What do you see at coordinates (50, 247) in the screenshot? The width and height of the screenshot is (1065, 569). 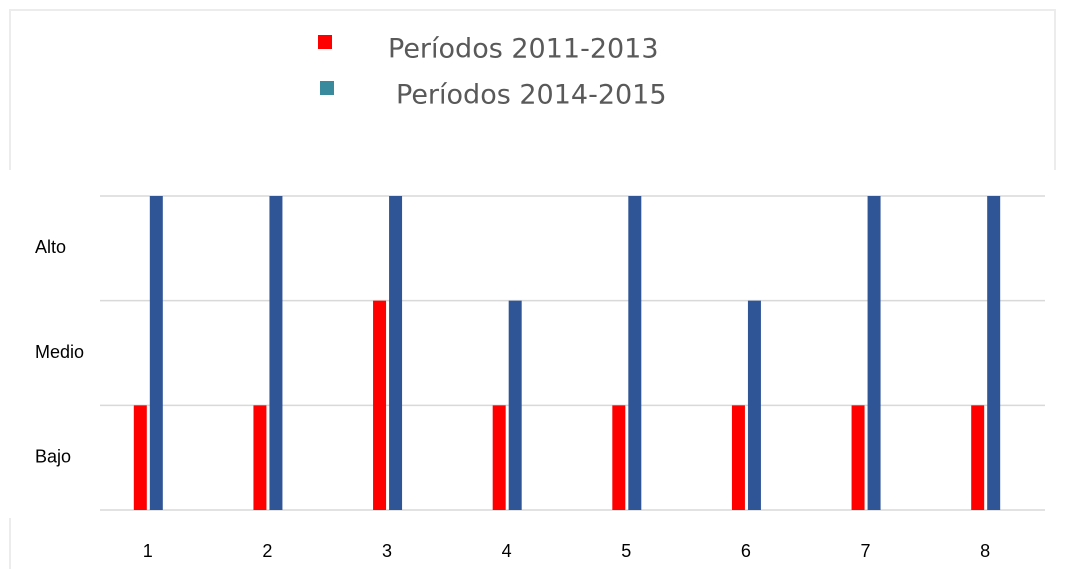 I see `y-tick-label: Alto` at bounding box center [50, 247].